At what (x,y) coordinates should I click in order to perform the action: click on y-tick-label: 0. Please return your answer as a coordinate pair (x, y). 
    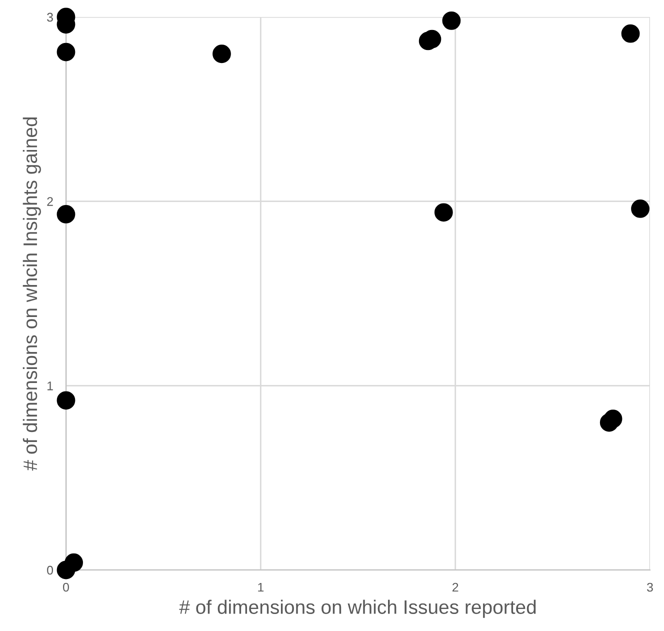
    Looking at the image, I should click on (50, 570).